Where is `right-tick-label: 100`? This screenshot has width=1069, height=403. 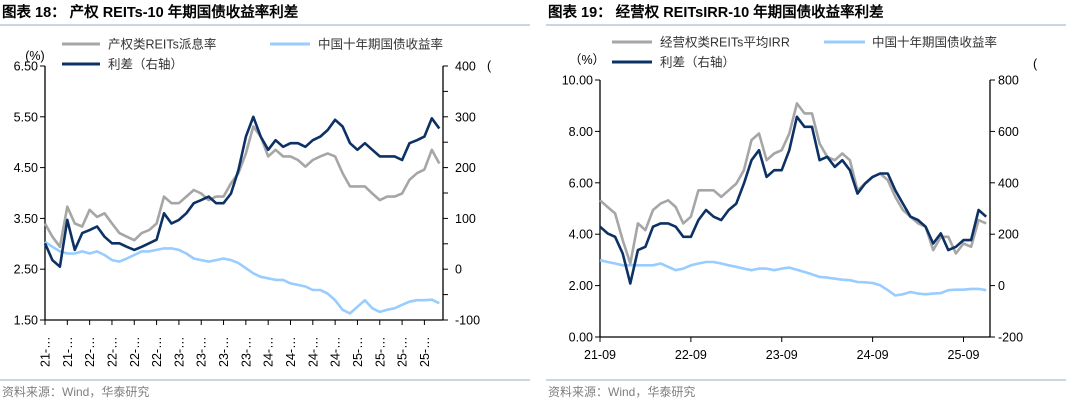
right-tick-label: 100 is located at coordinates (465, 219).